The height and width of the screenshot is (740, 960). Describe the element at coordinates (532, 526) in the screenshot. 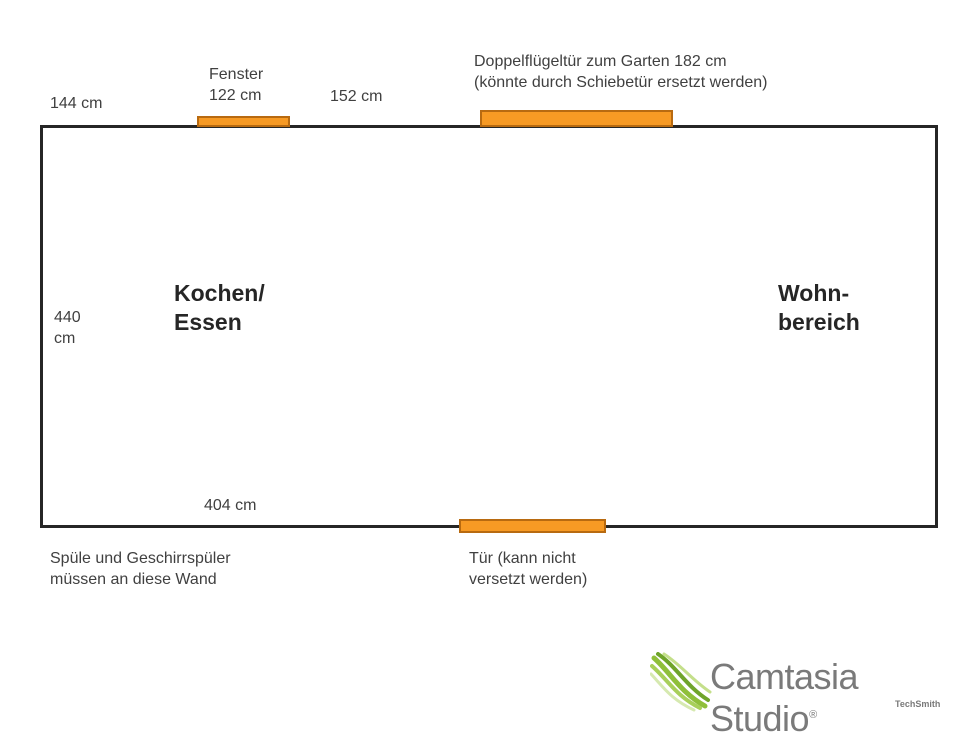

I see `door-opening` at that location.